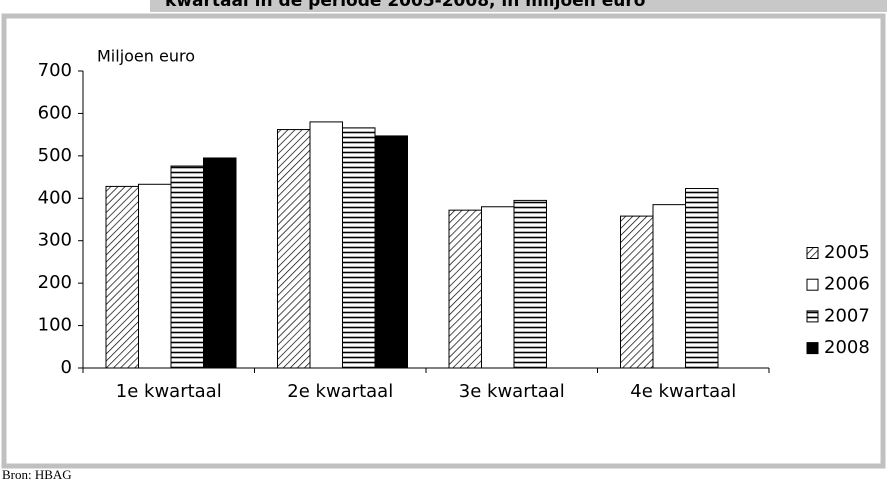  What do you see at coordinates (847, 284) in the screenshot?
I see `legend-label: 2006` at bounding box center [847, 284].